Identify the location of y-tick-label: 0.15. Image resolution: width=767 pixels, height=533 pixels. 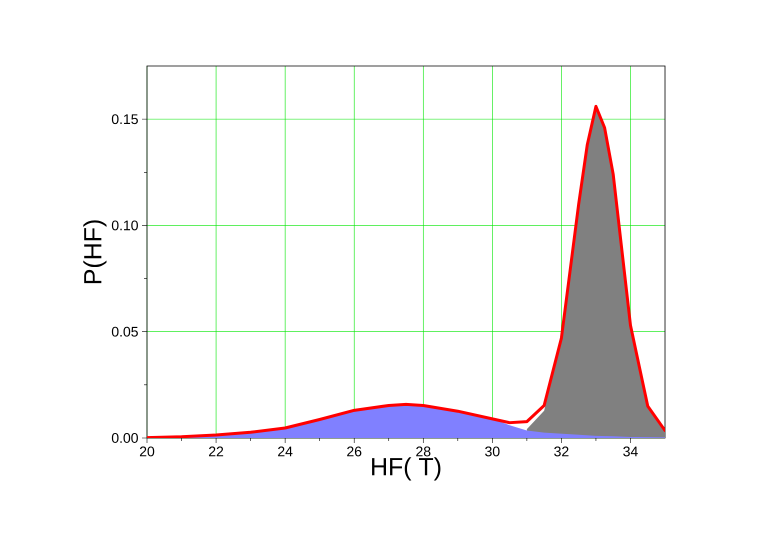
(125, 119).